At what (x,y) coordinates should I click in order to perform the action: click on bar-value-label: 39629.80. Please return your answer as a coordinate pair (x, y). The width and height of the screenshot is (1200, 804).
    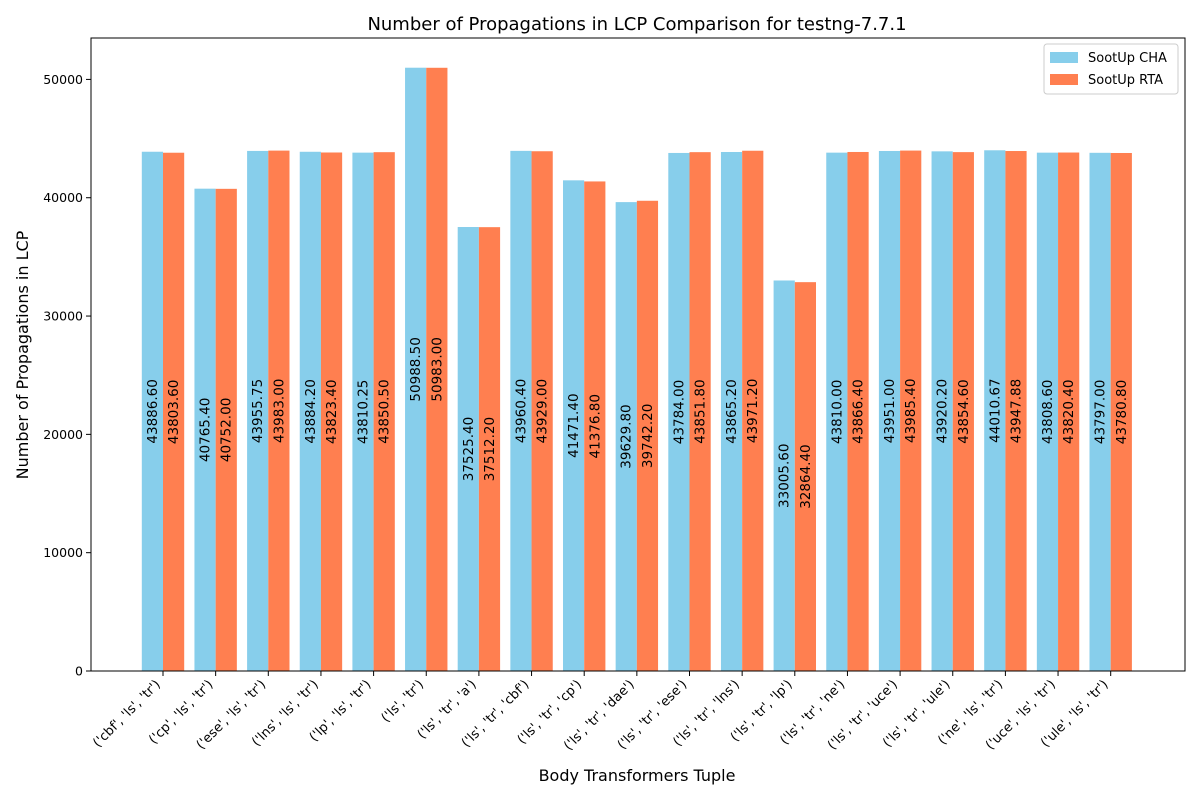
    Looking at the image, I should click on (627, 436).